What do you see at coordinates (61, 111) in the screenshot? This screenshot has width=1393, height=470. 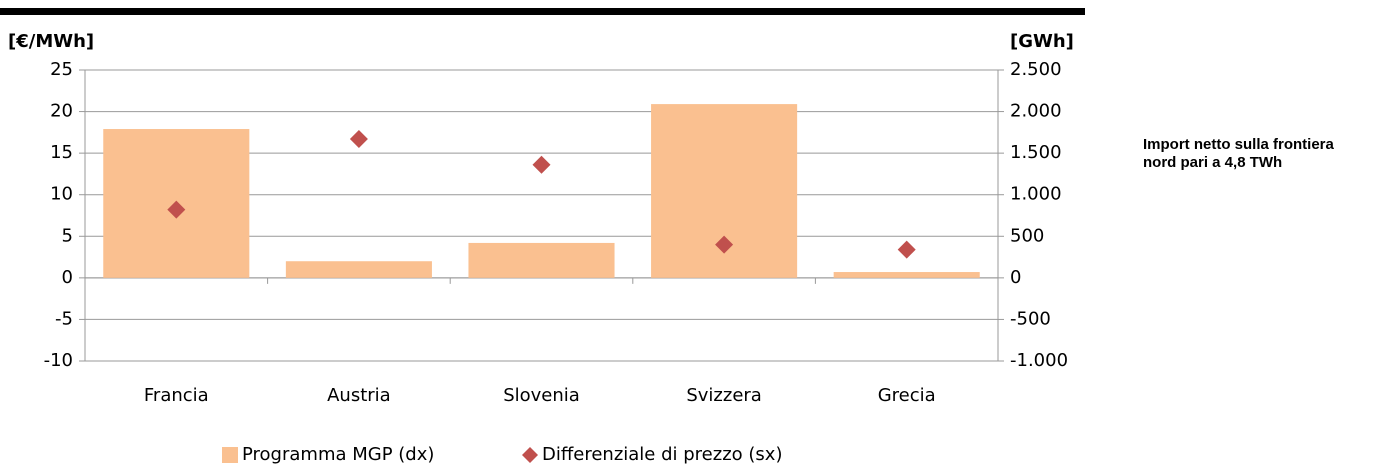 I see `y-tick-label: 20` at bounding box center [61, 111].